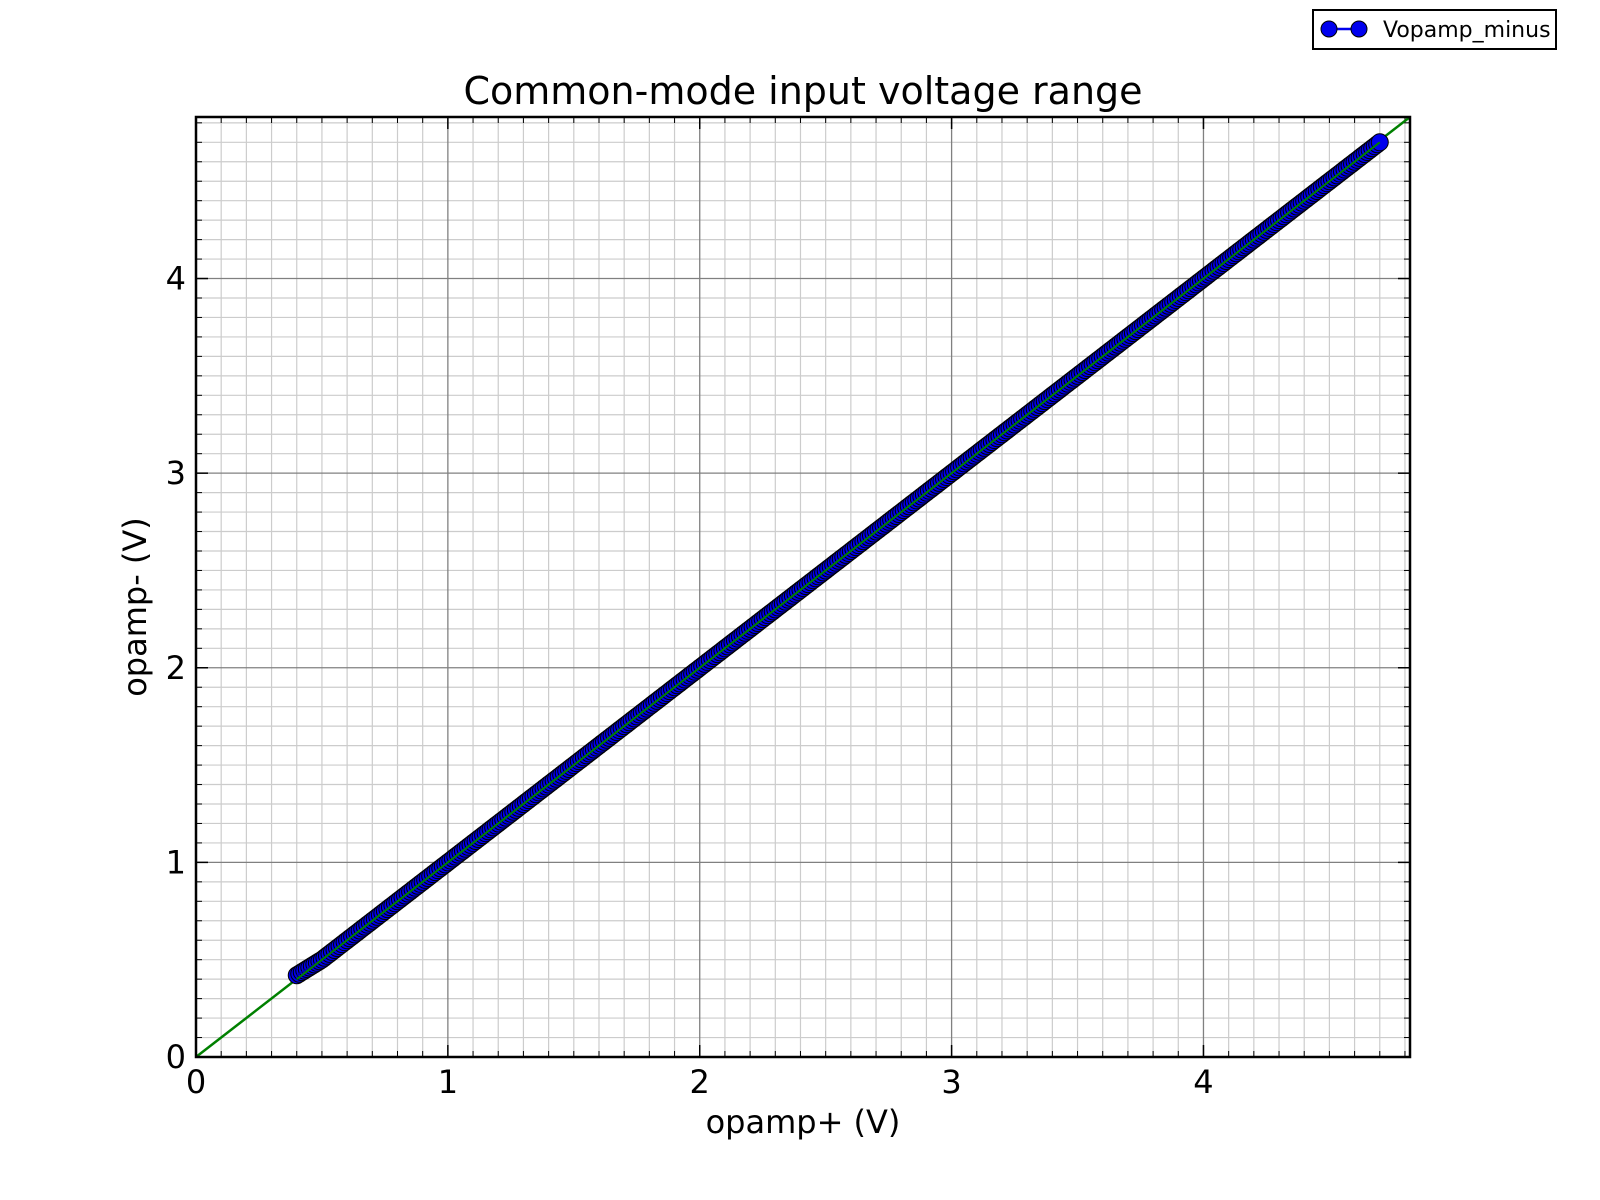  I want to click on x-tick-label: 4, so click(1203, 1082).